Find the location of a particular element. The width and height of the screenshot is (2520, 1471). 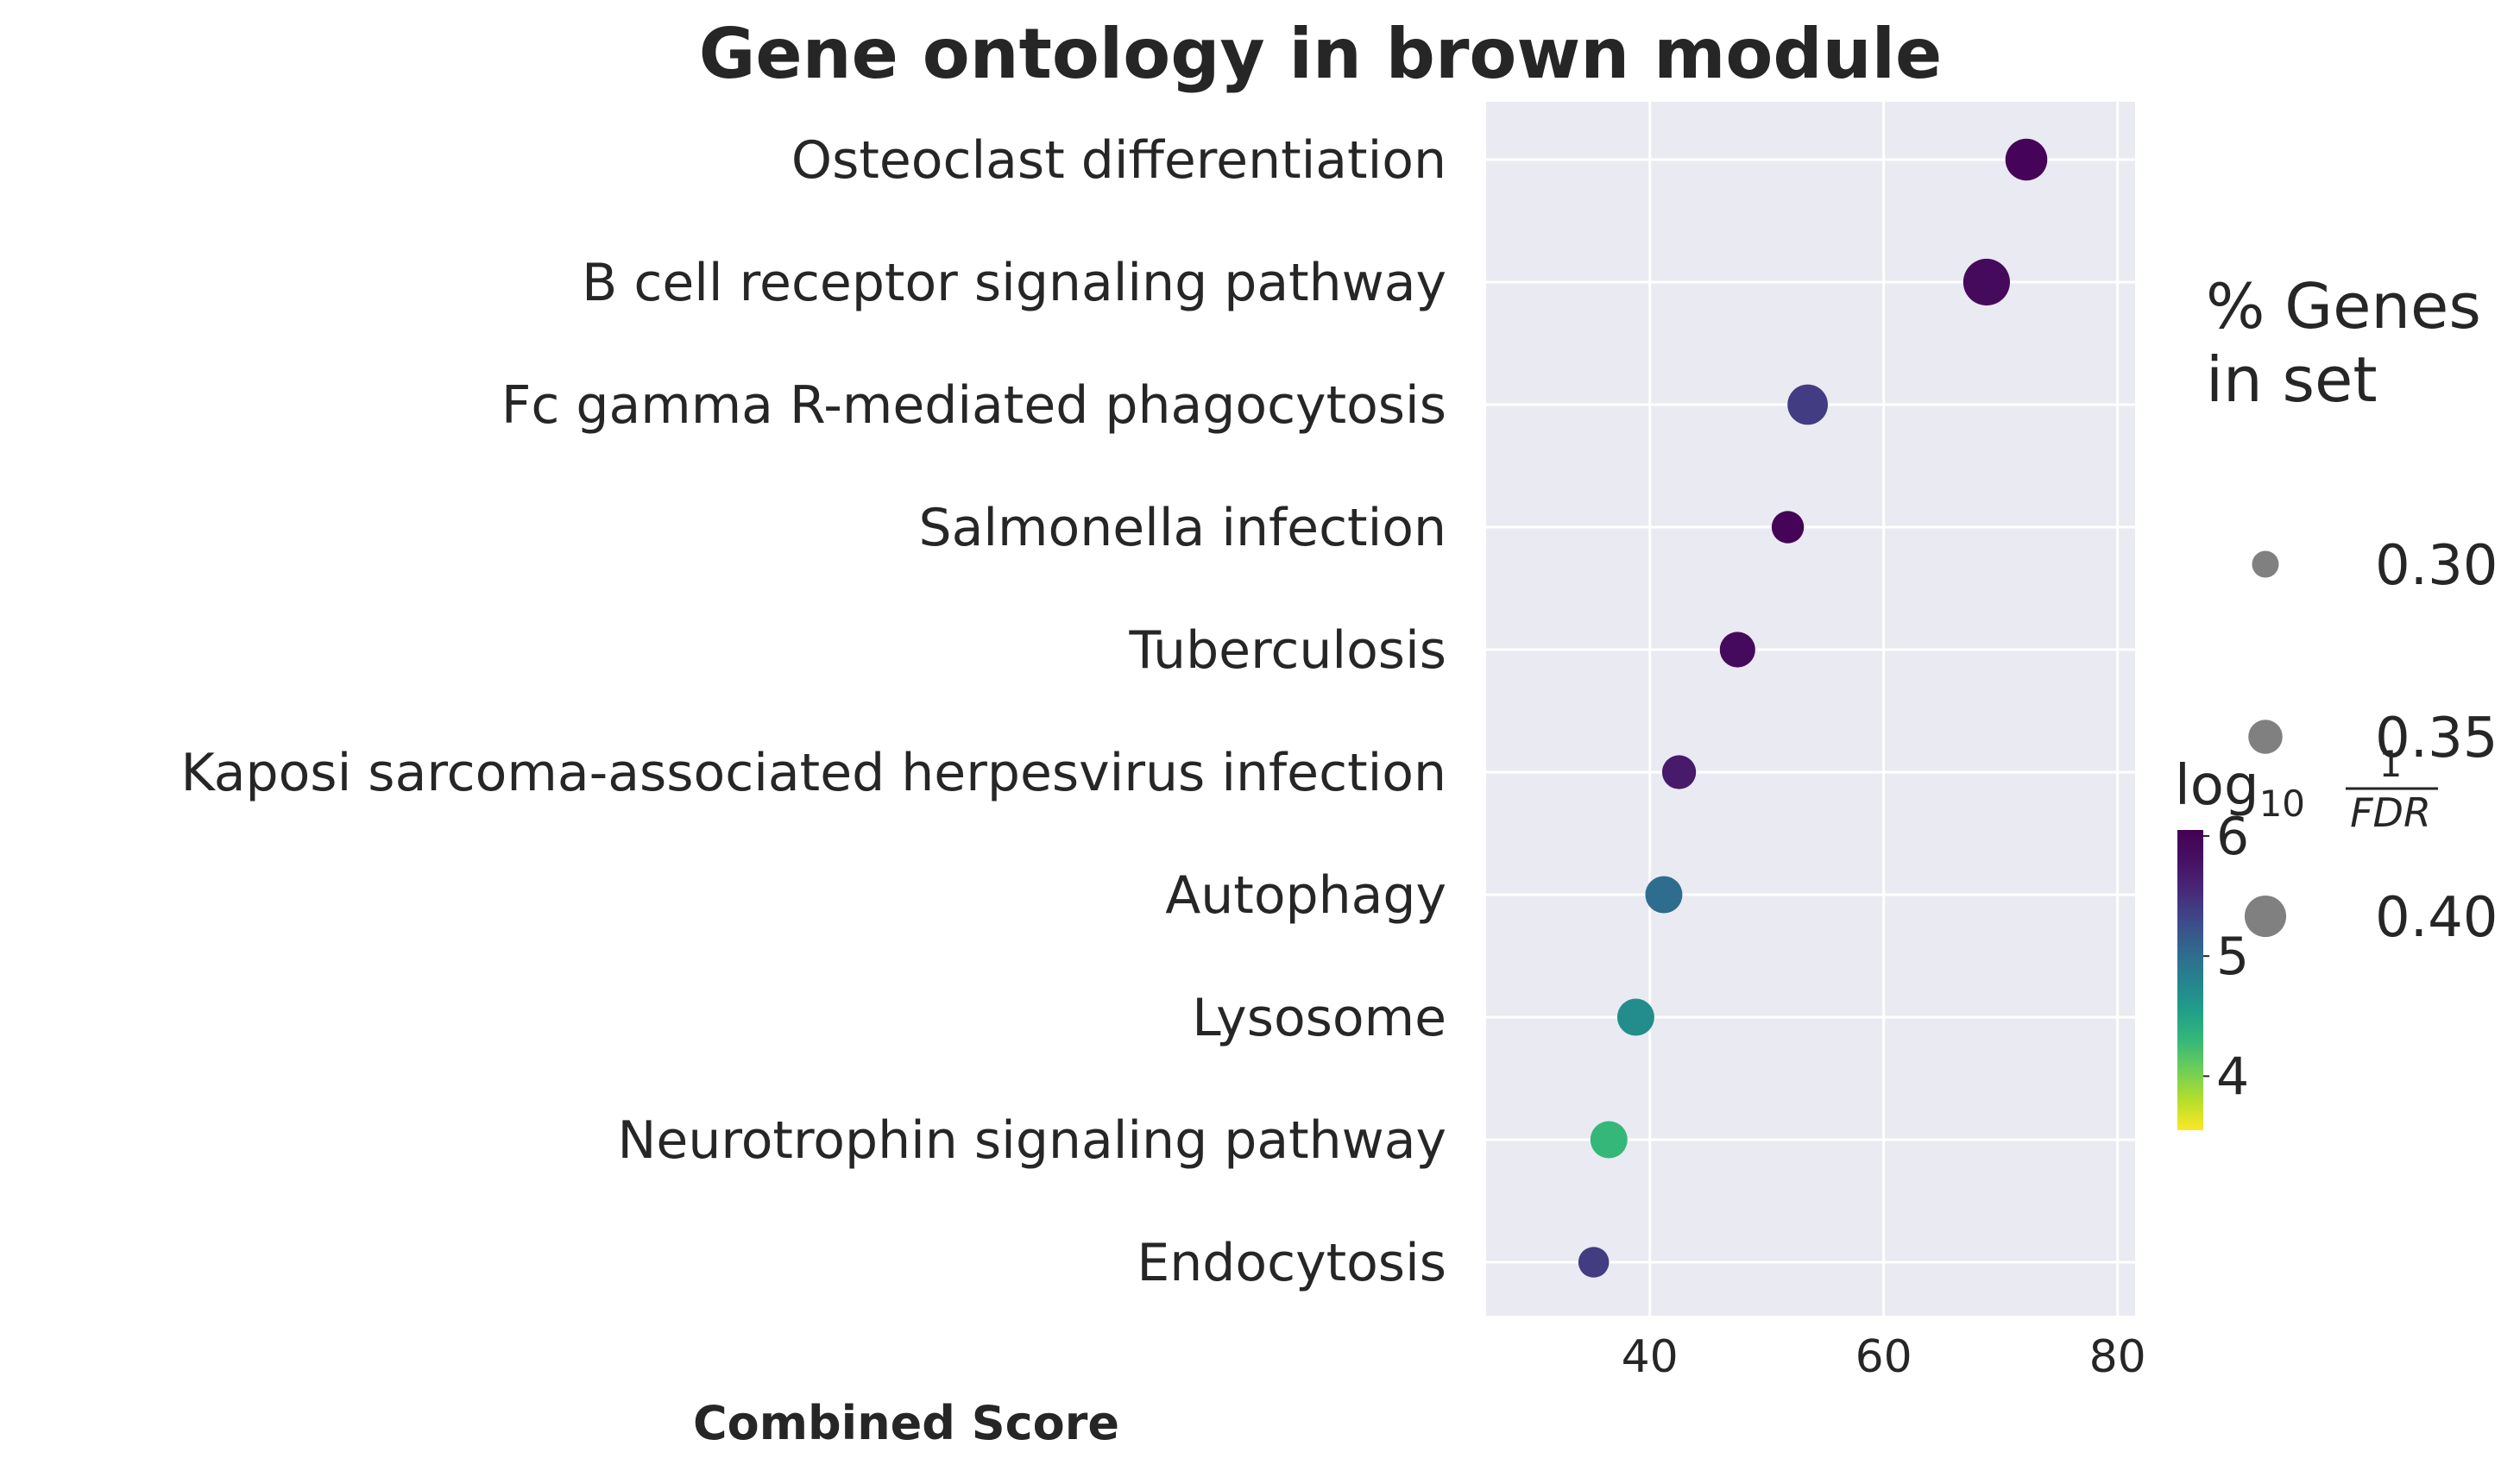

size-legend-label: 0.30 is located at coordinates (2436, 566).